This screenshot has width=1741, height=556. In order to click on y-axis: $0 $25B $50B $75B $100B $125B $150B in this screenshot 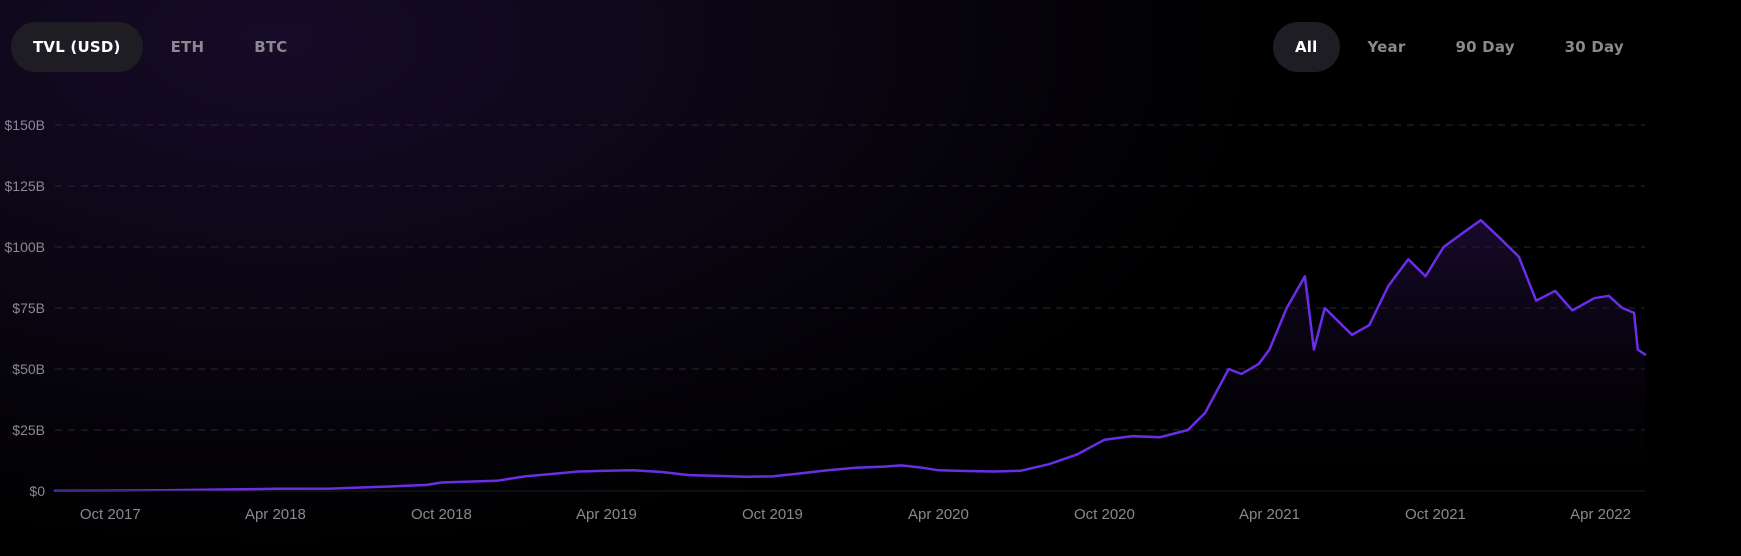, I will do `click(25, 308)`.